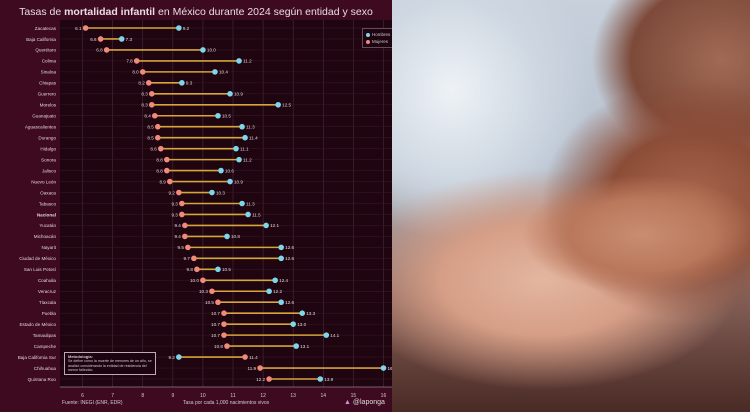  What do you see at coordinates (244, 148) in the screenshot?
I see `data-label: 11.1` at bounding box center [244, 148].